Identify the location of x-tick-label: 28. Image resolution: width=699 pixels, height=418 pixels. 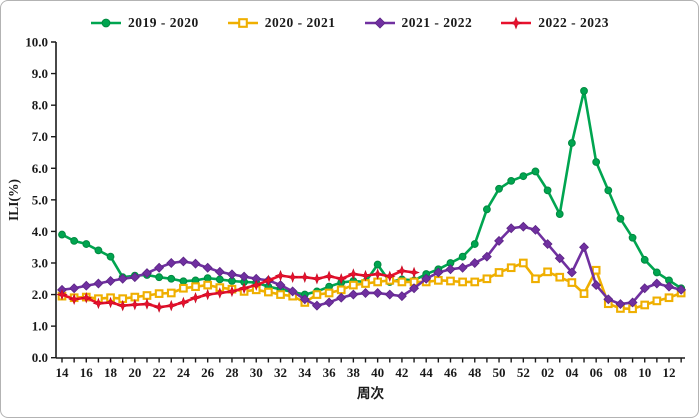
(232, 372).